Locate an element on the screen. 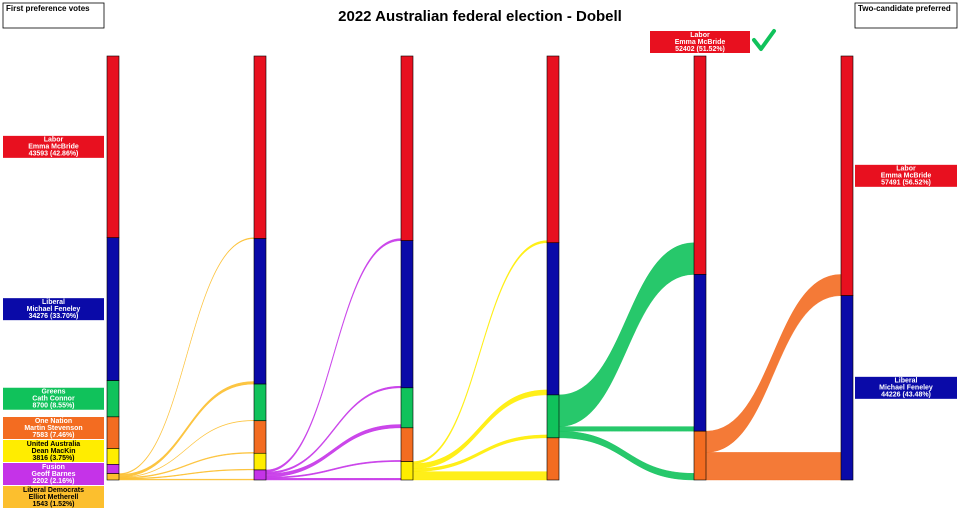 The height and width of the screenshot is (509, 960). right-caption: Two-candidate preferred is located at coordinates (904, 8).